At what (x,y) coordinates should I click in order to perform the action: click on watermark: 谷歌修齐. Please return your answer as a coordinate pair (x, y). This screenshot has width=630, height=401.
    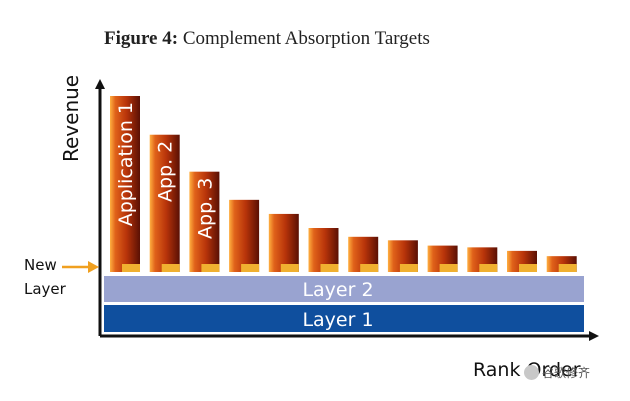
    Looking at the image, I should click on (557, 372).